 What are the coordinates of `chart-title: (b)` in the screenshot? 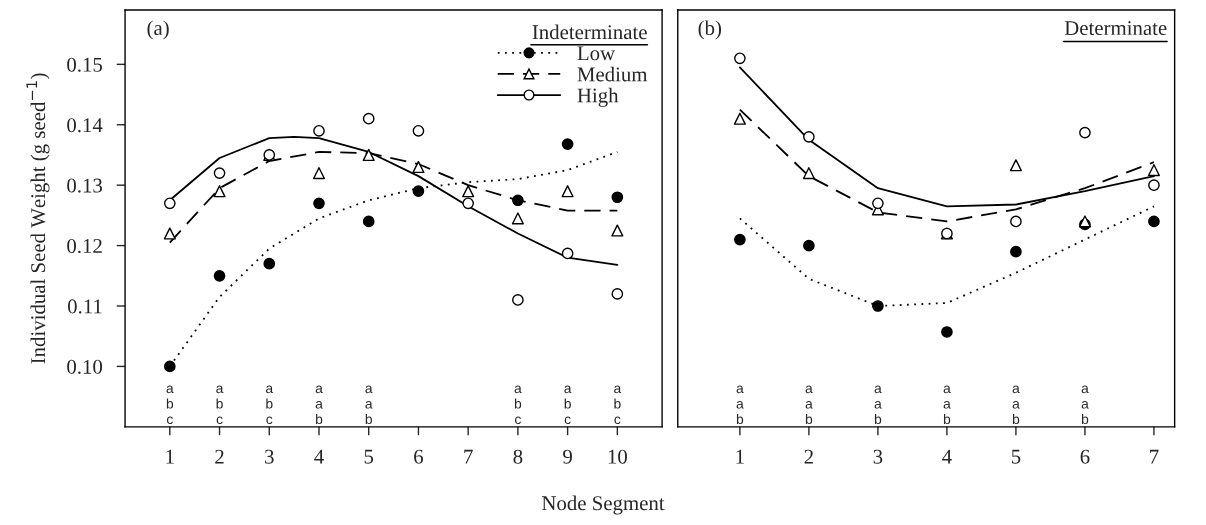 It's located at (710, 30).